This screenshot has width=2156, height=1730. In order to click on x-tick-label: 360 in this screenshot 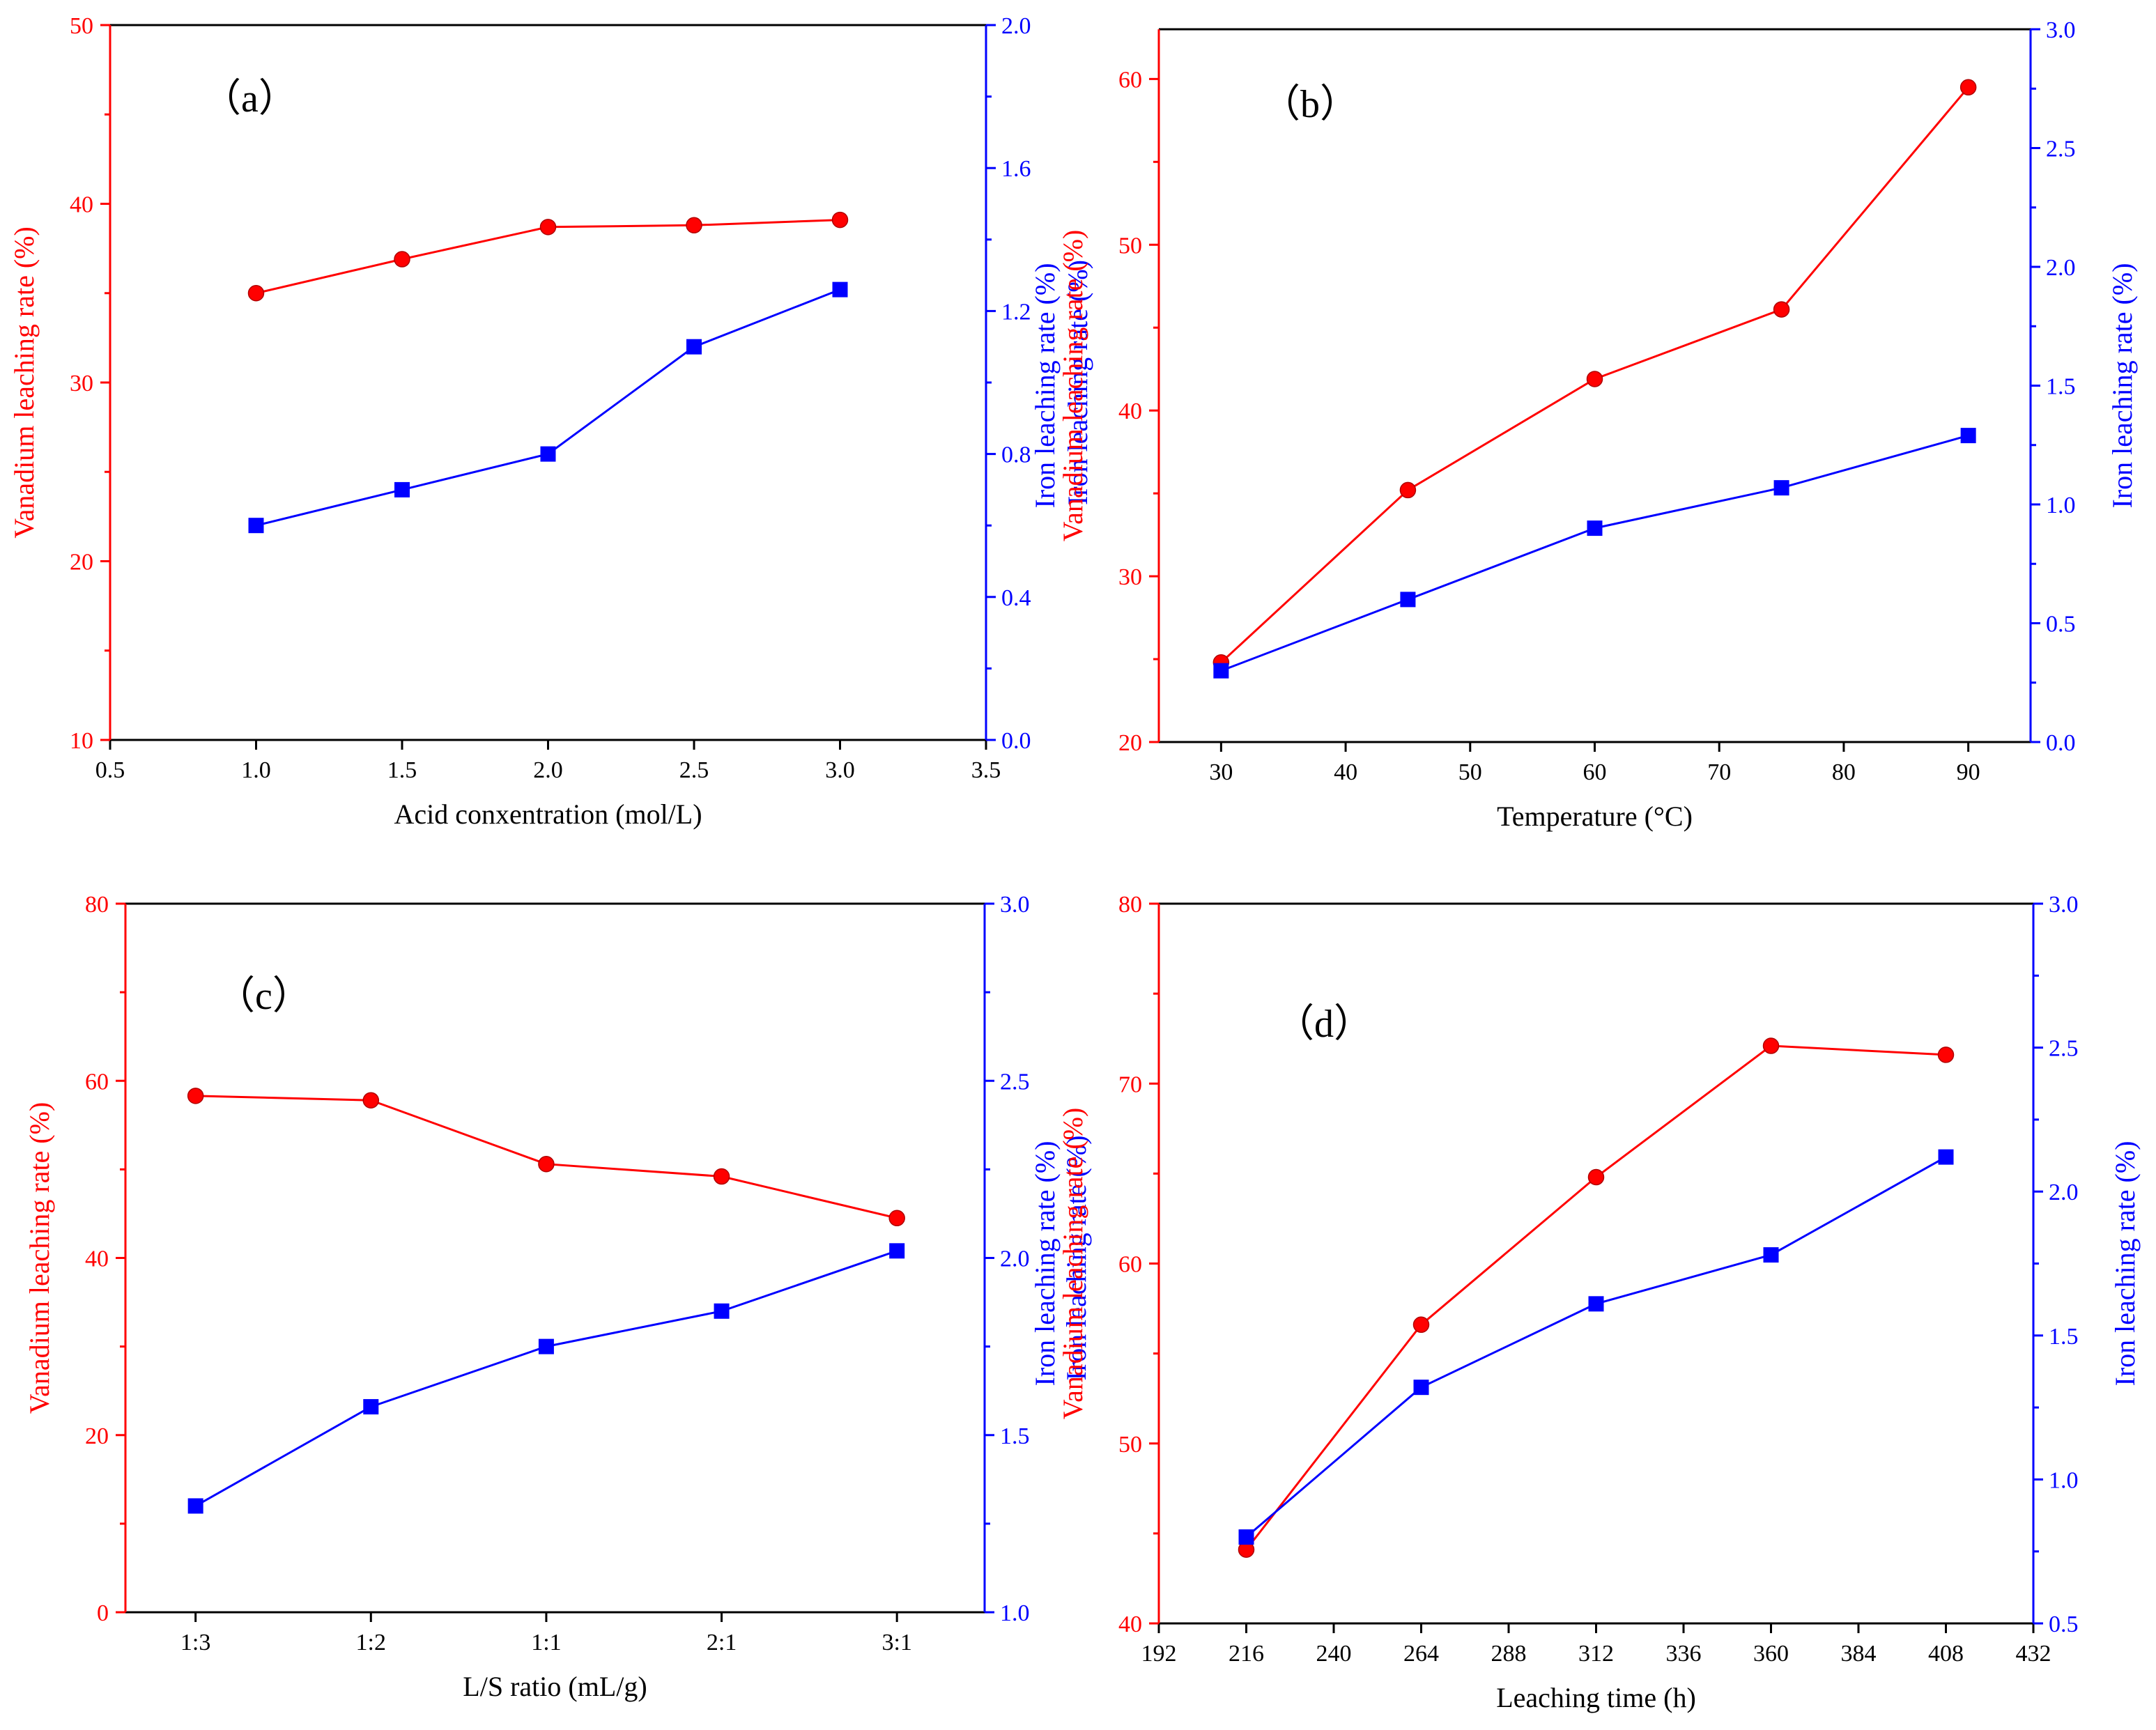, I will do `click(1771, 1654)`.